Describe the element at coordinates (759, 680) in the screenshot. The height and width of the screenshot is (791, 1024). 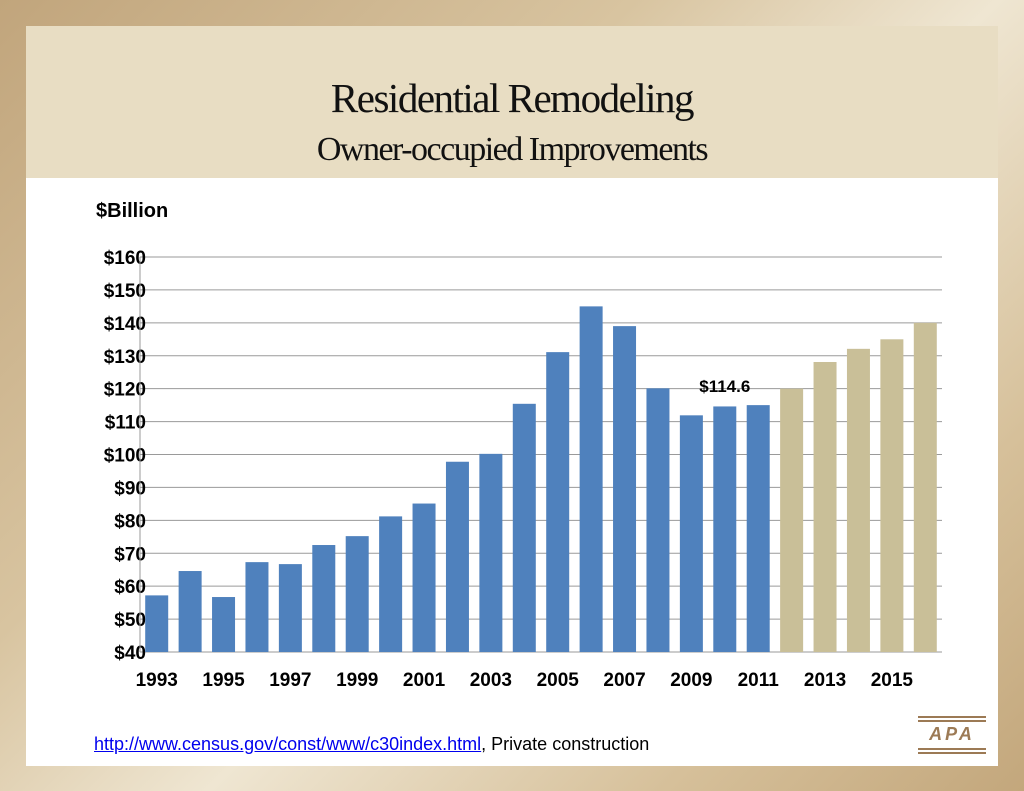
I see `x-tick-label: 2011` at that location.